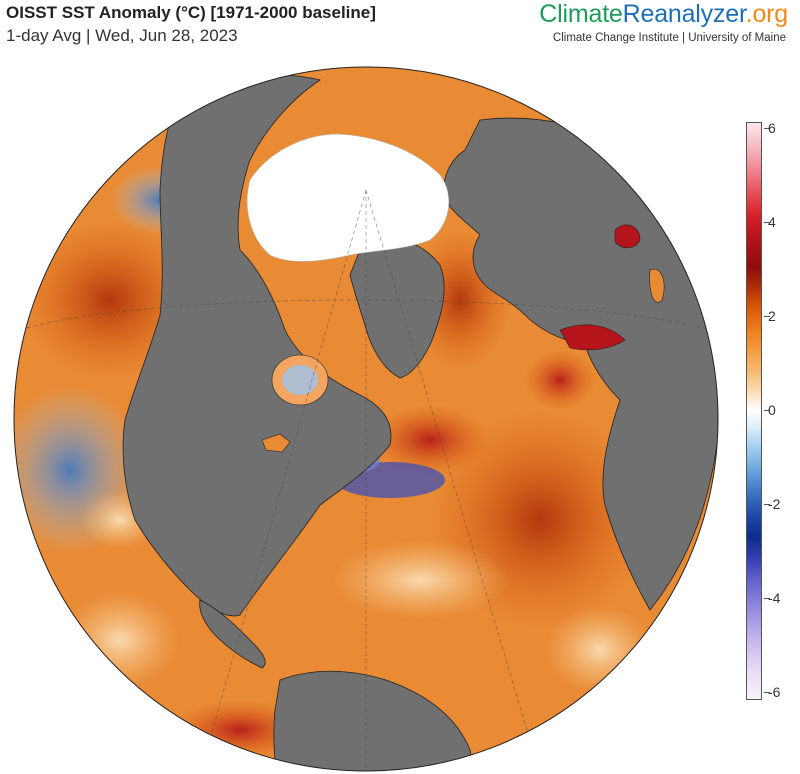  I want to click on chart-subtitle: 1-day Avg | Wed, Jun 28, 2023, so click(122, 35).